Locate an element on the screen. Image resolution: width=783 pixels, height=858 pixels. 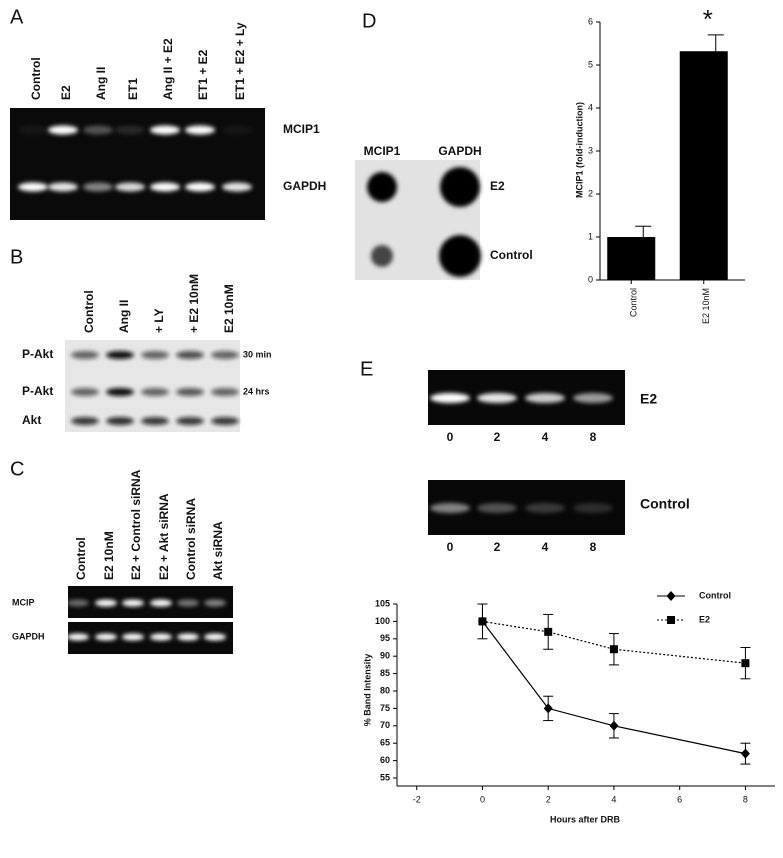
row-label: E2 is located at coordinates (497, 186).